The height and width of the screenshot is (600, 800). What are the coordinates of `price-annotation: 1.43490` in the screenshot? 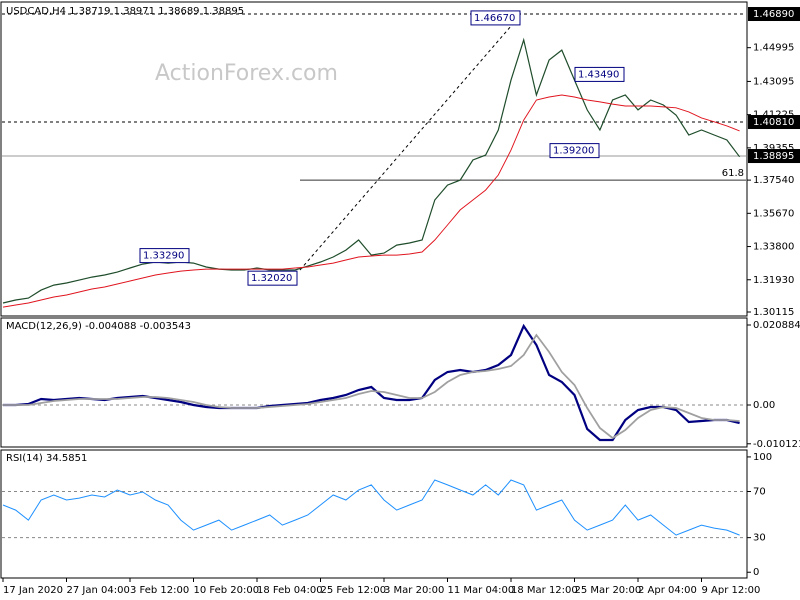 It's located at (598, 74).